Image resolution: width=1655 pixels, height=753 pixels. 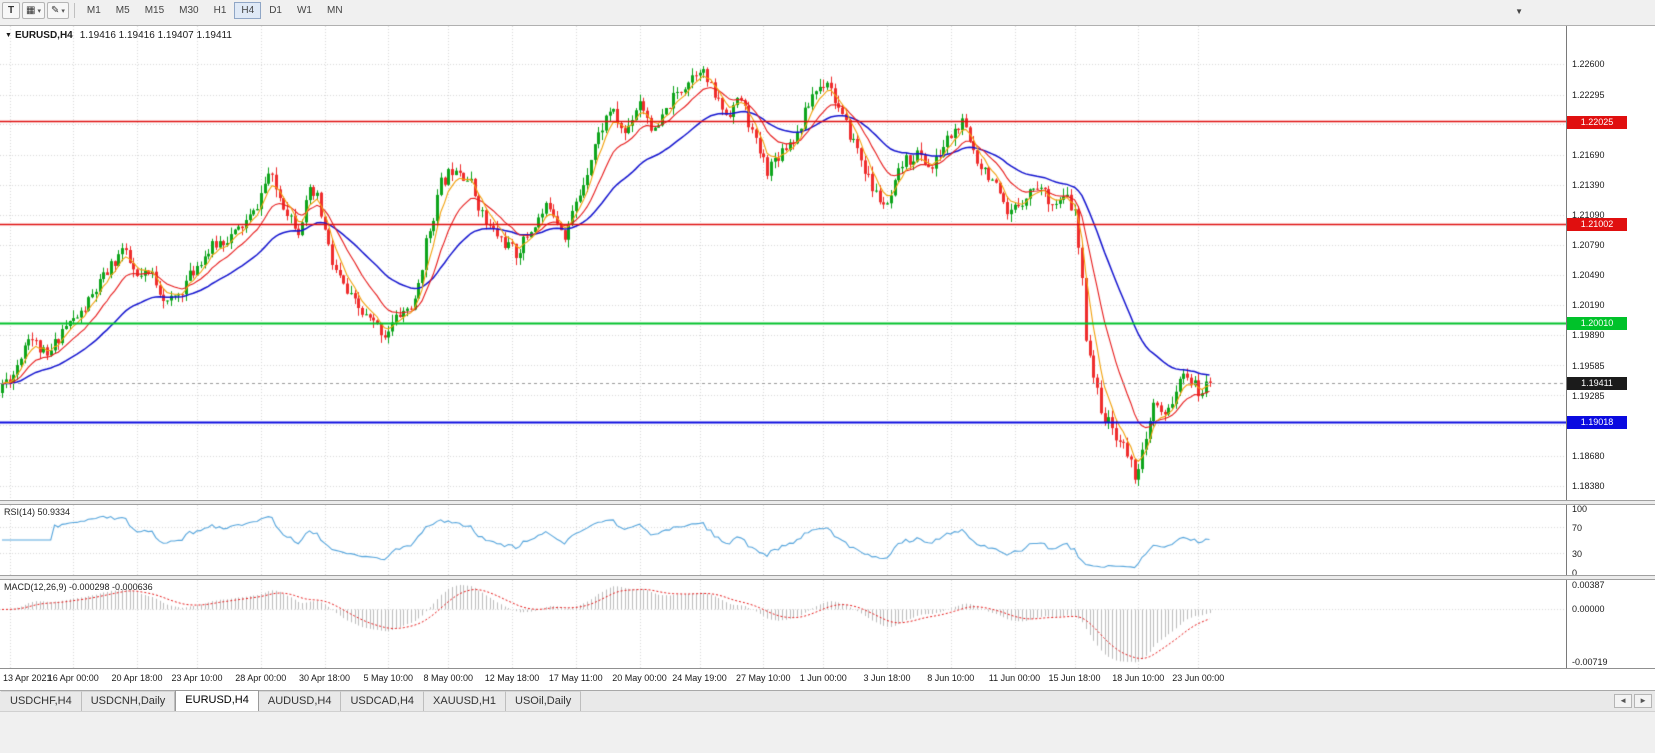 What do you see at coordinates (1588, 305) in the screenshot?
I see `price-axis-label: 1.20190` at bounding box center [1588, 305].